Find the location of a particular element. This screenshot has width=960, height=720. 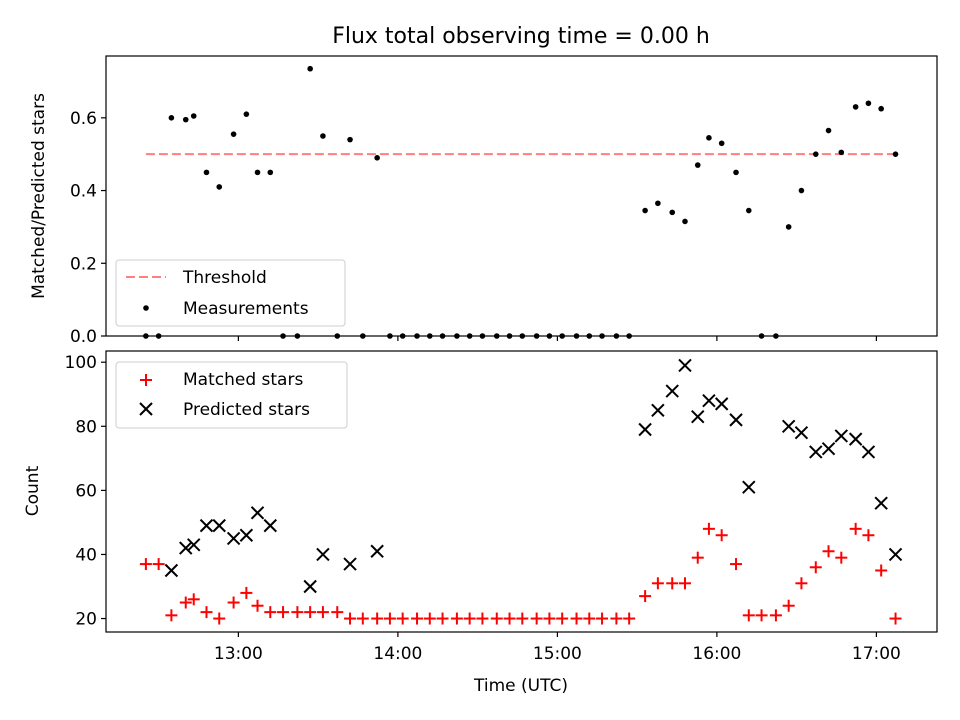

top-y-axis-label: Matched/Predicted stars is located at coordinates (39, 196).